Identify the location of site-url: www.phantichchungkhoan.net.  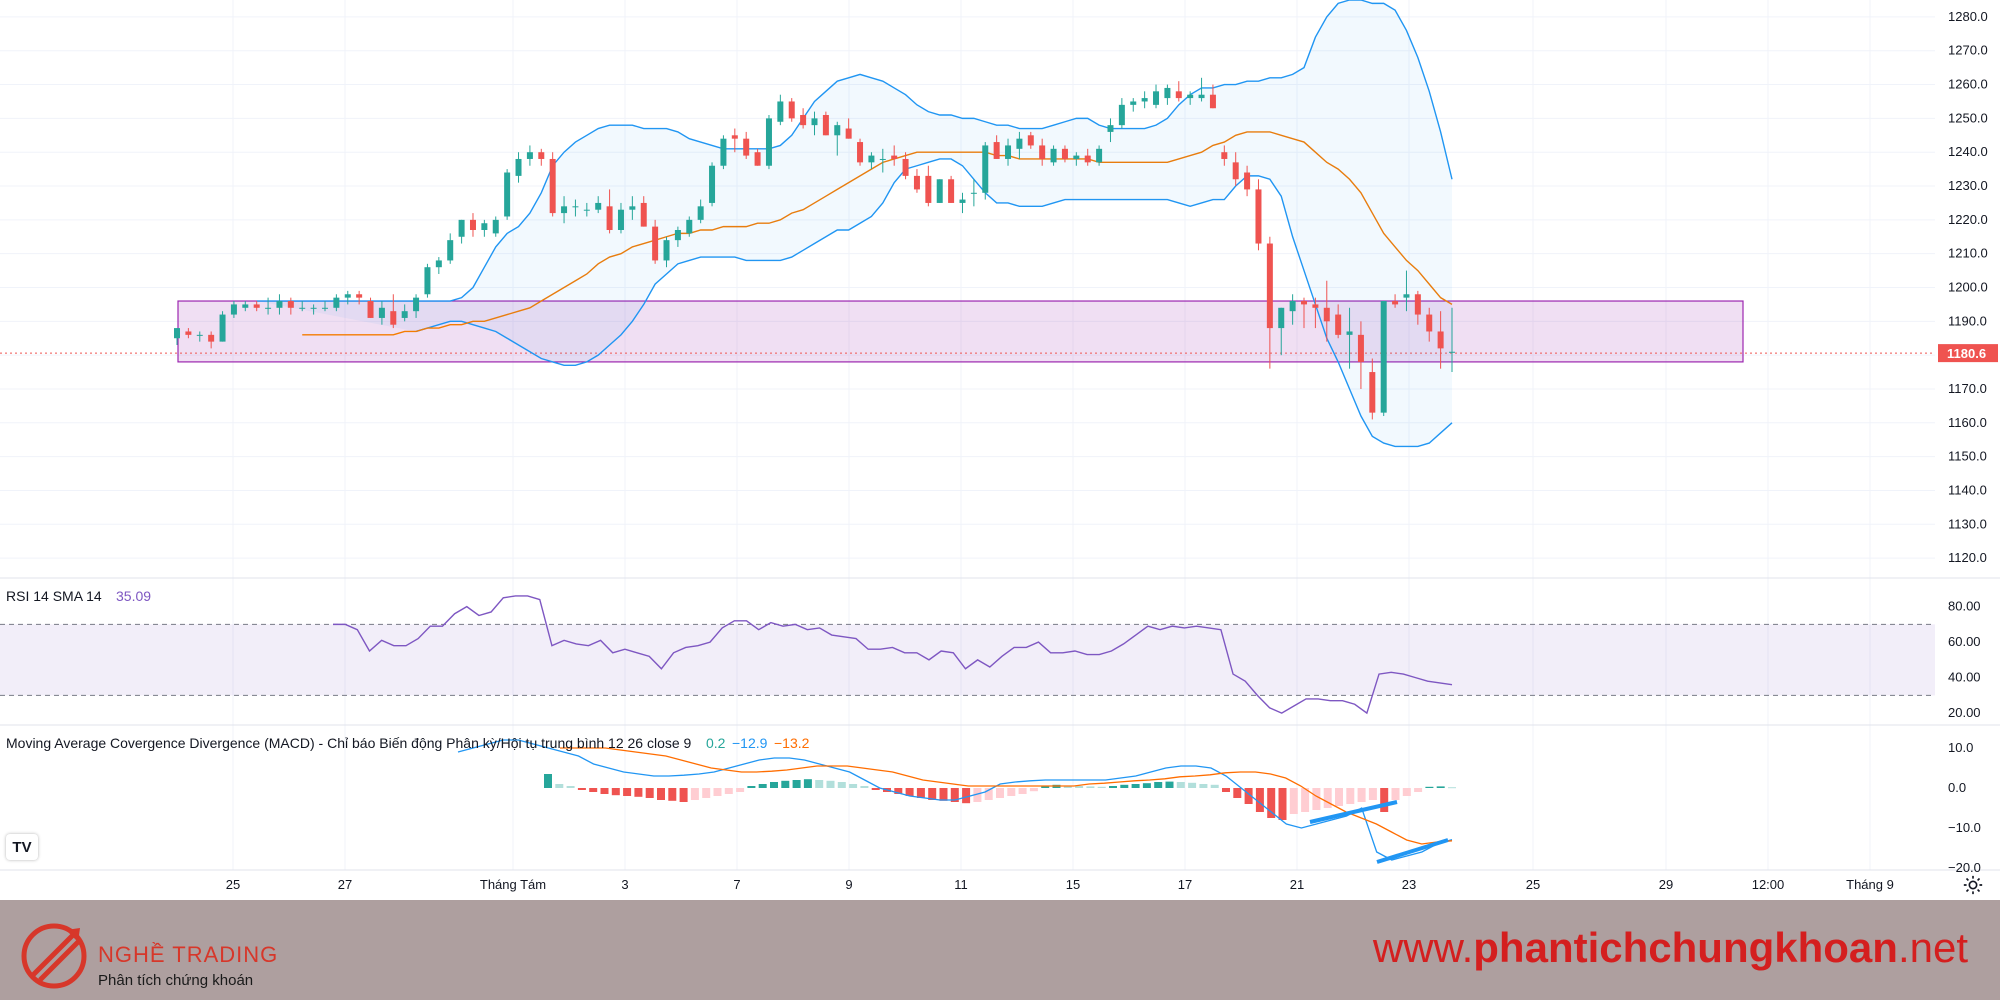
(1670, 948).